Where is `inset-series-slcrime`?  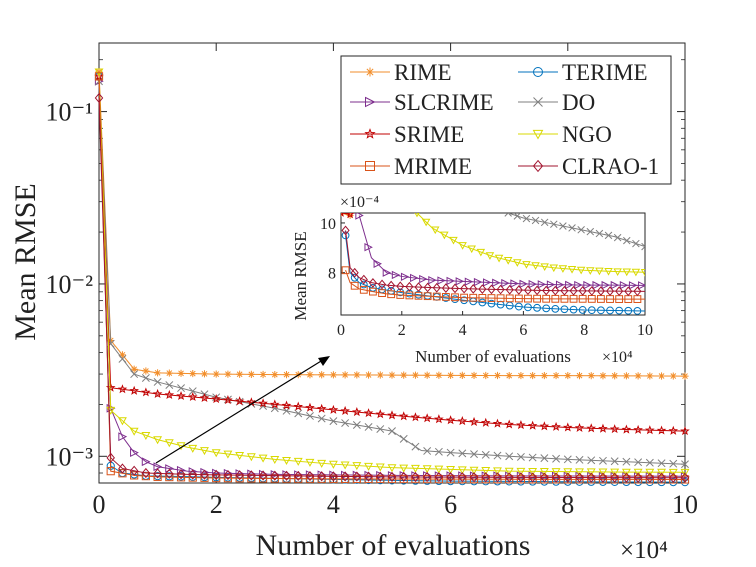 inset-series-slcrime is located at coordinates (500, 251).